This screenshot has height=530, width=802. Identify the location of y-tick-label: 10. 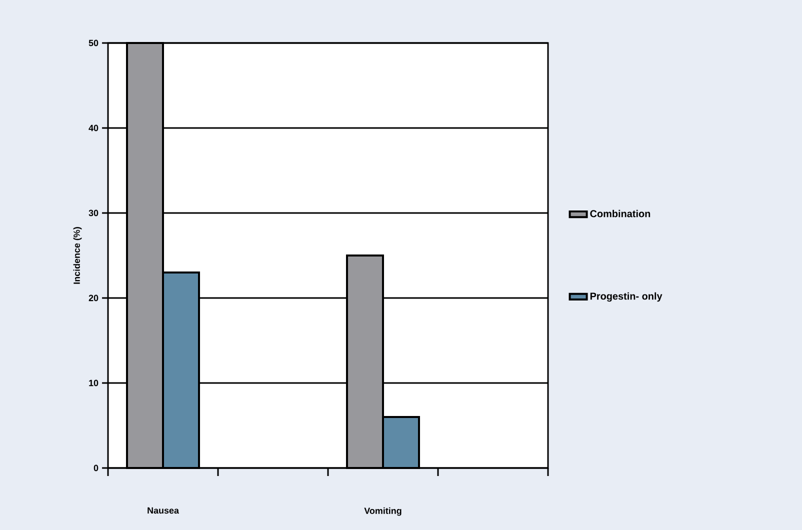
(93, 383).